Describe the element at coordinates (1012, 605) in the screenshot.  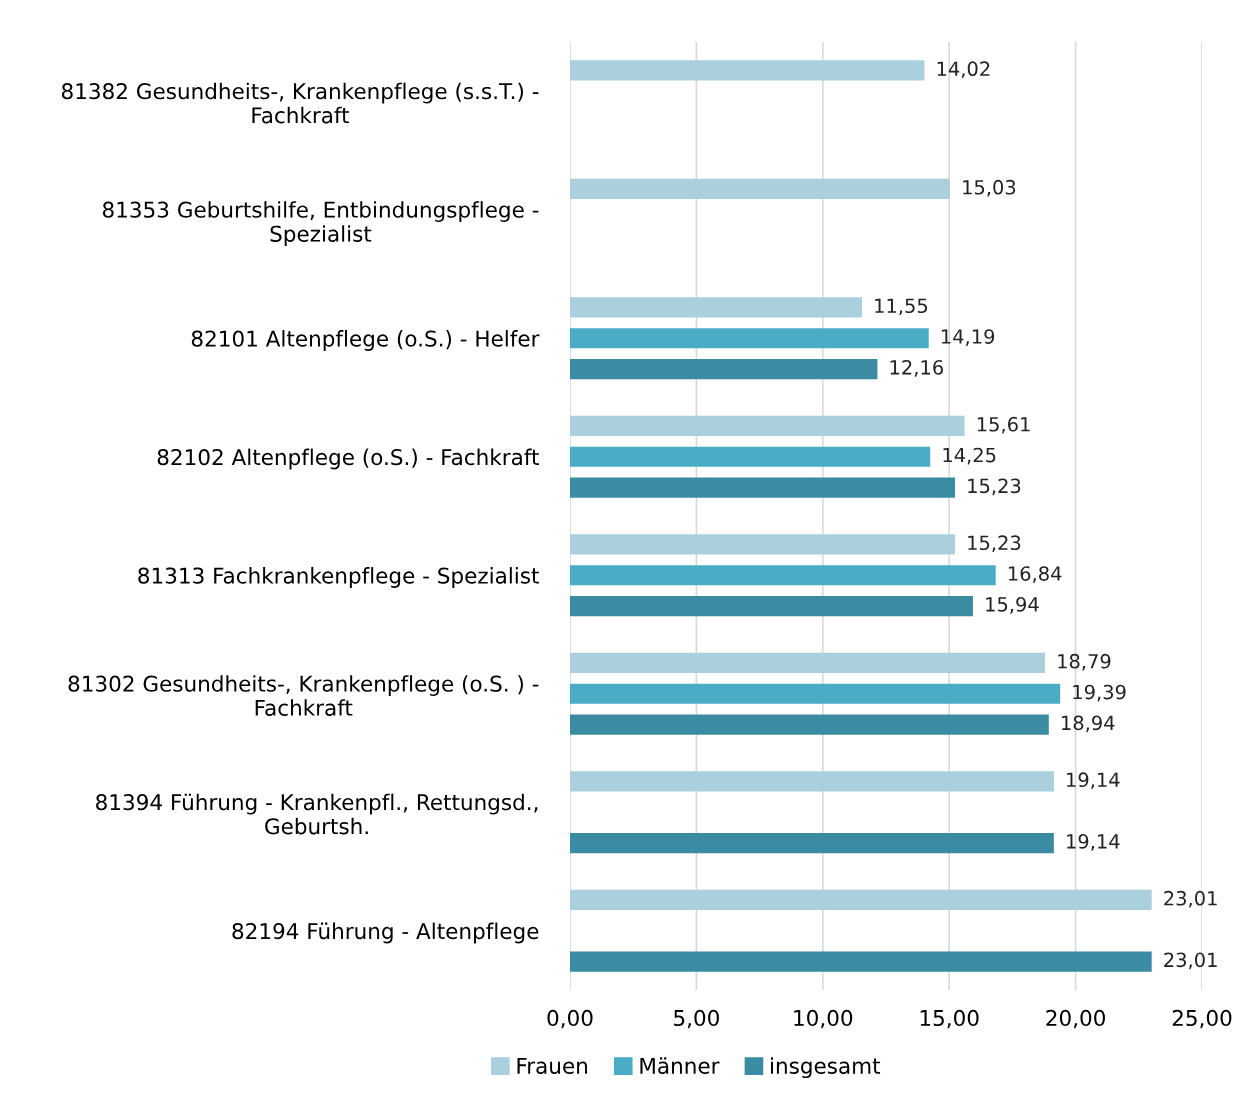
I see `data-label: 15,94` at that location.